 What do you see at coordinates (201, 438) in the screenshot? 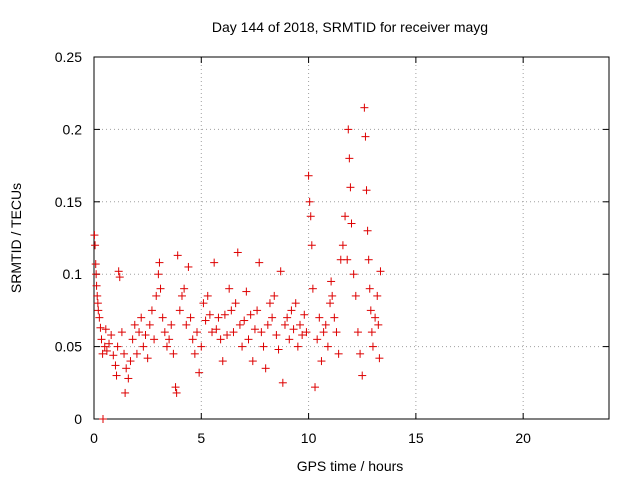
I see `x-tick-label: 5` at bounding box center [201, 438].